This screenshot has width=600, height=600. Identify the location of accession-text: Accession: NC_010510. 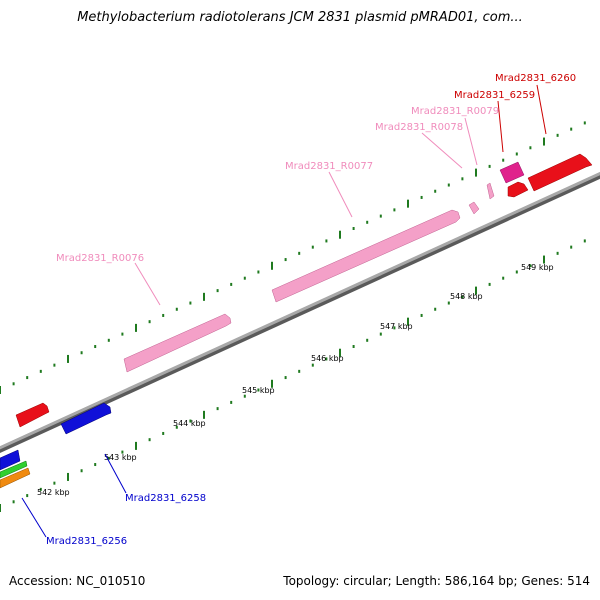
(77, 581).